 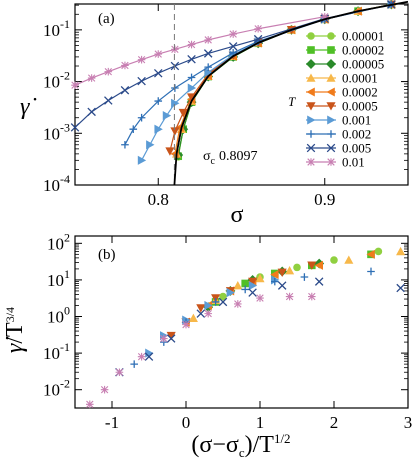 What do you see at coordinates (356, 148) in the screenshot?
I see `legend-label: 0.005` at bounding box center [356, 148].